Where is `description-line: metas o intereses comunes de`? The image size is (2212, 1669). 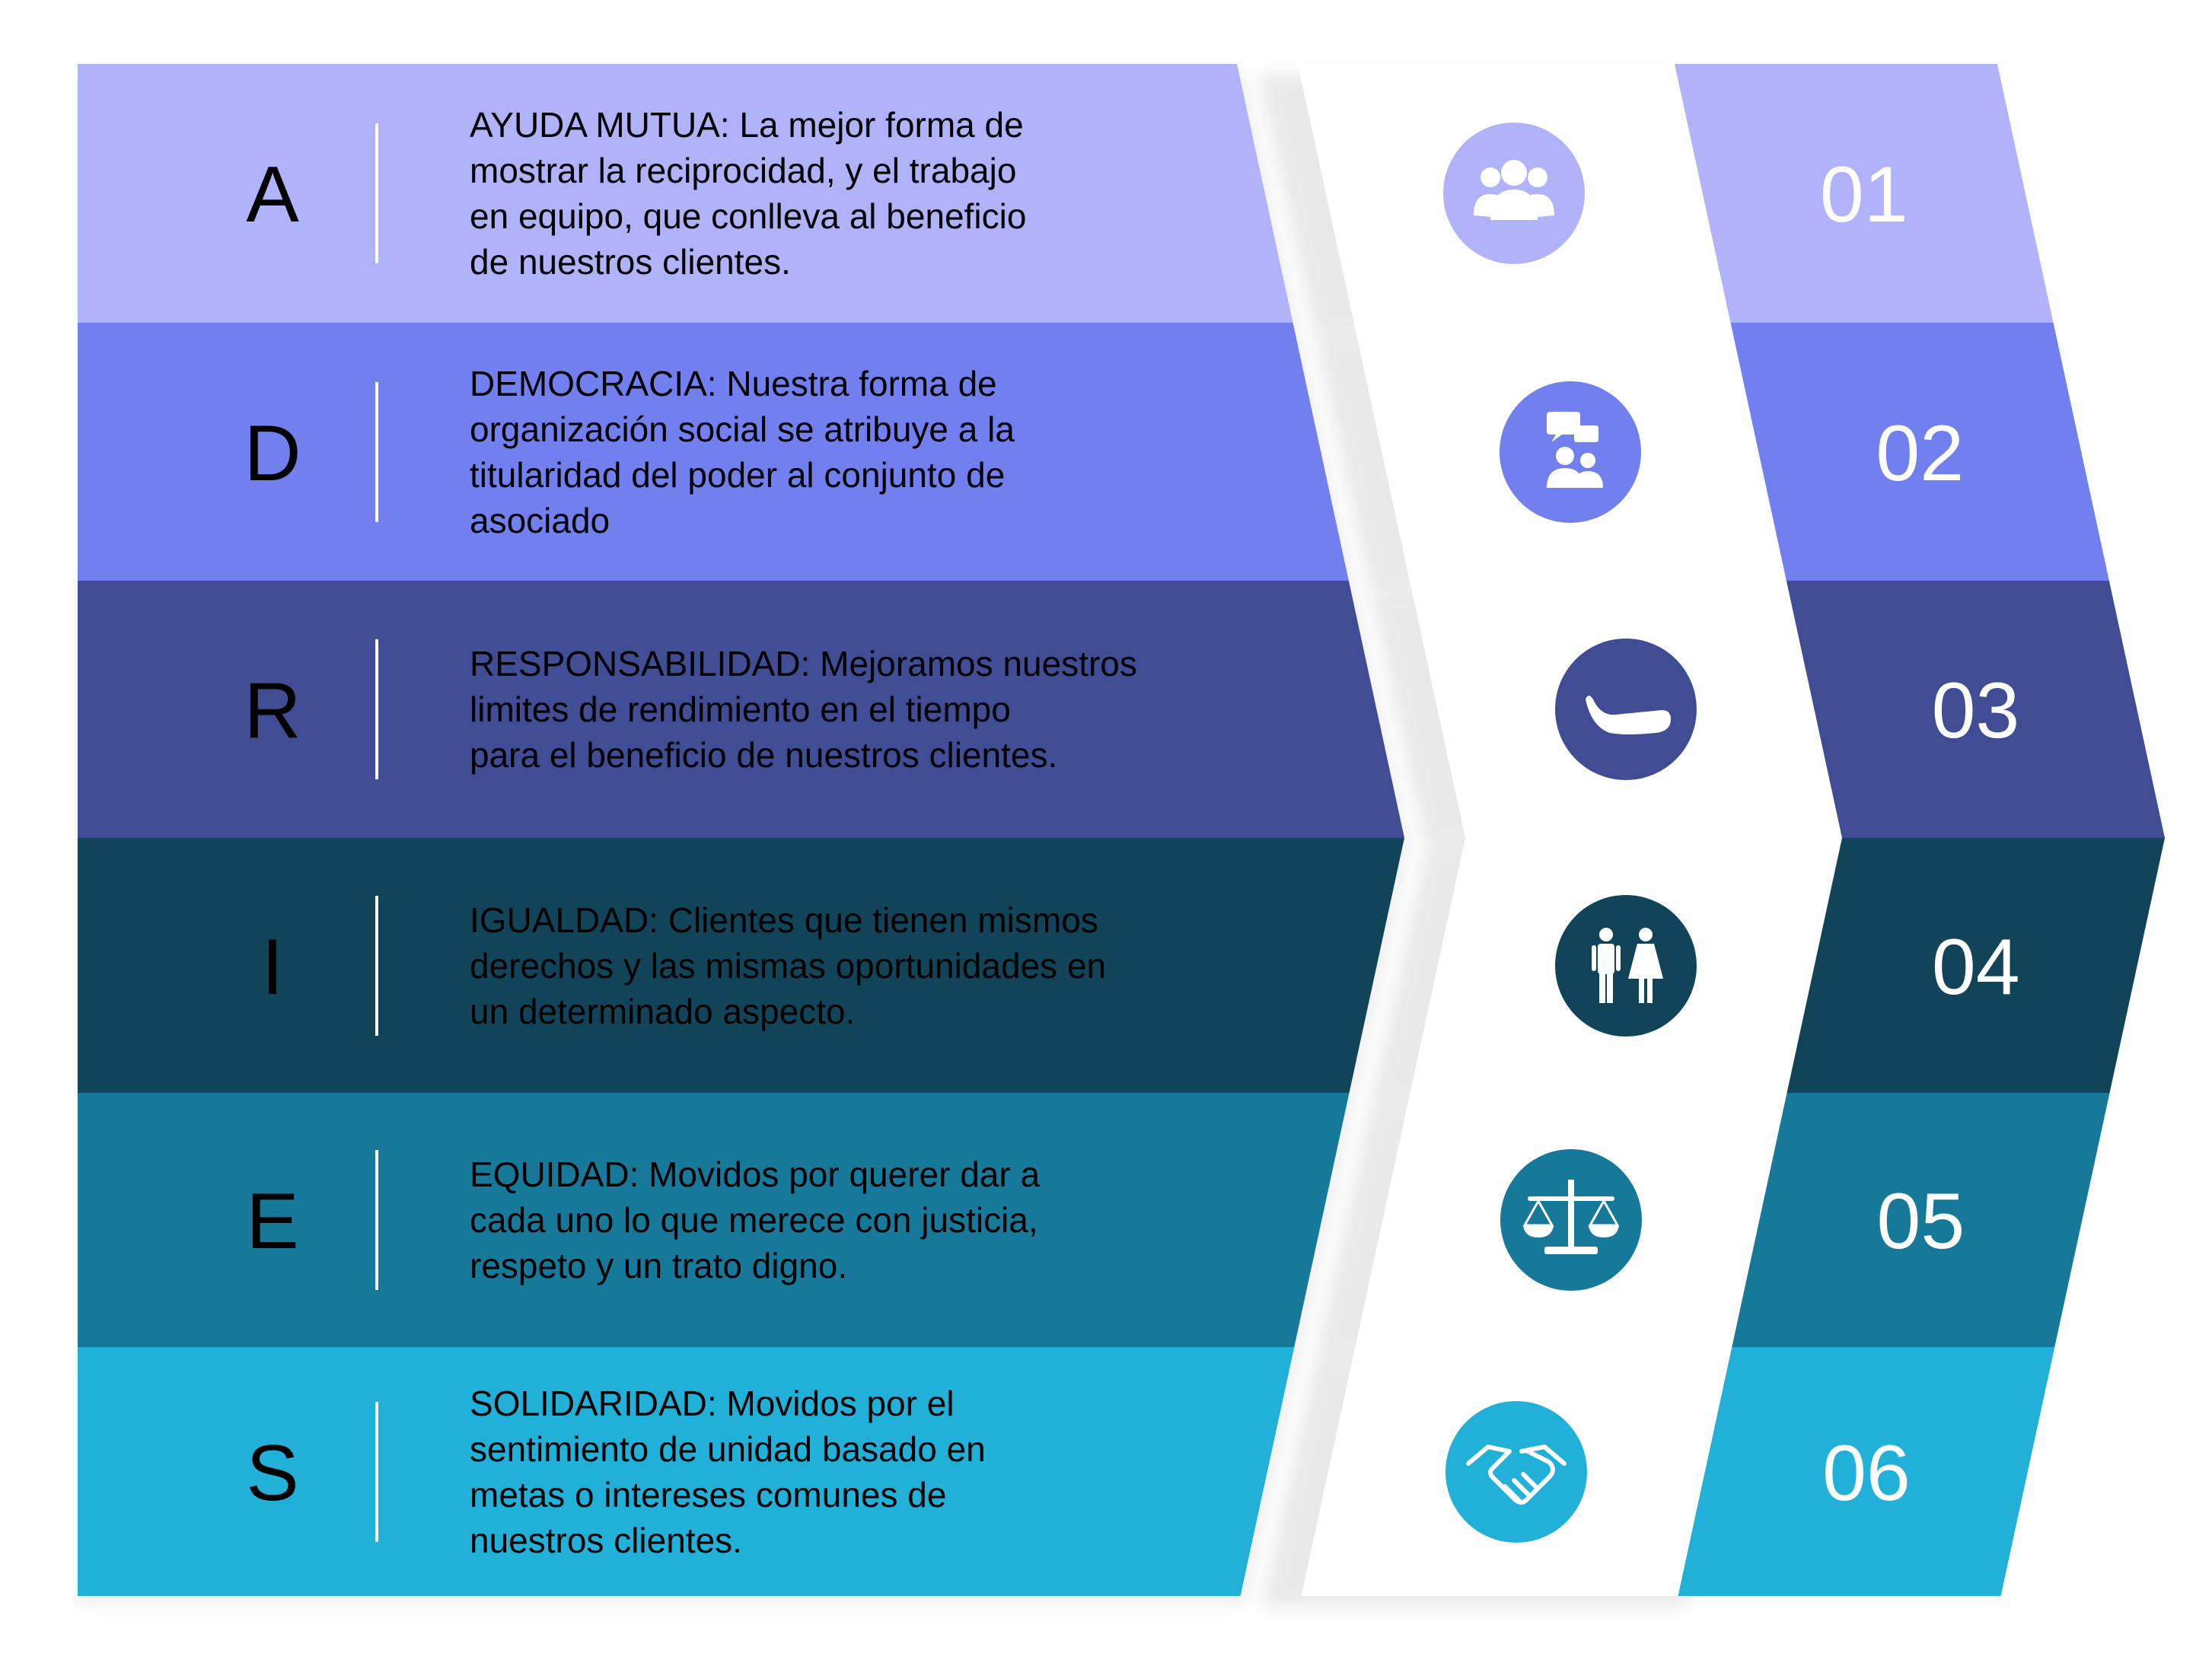 description-line: metas o intereses comunes de is located at coordinates (708, 1494).